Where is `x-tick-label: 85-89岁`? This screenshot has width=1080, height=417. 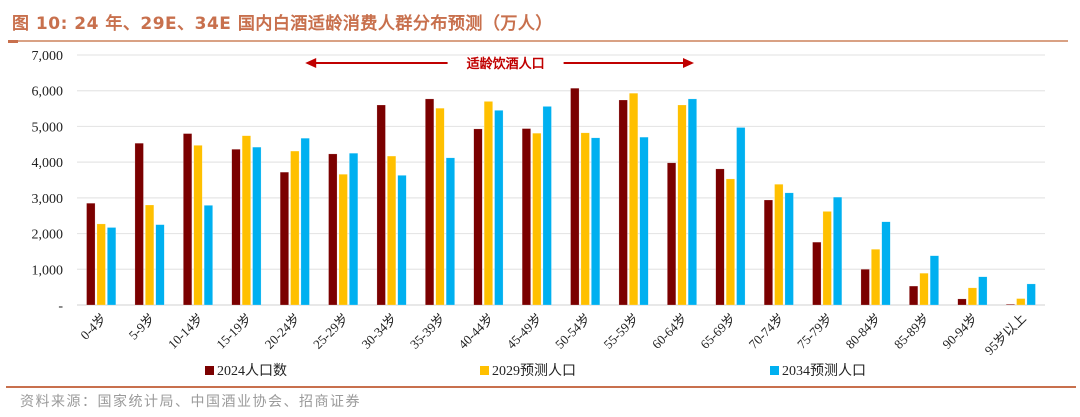 x-tick-label: 85-89岁 is located at coordinates (911, 331).